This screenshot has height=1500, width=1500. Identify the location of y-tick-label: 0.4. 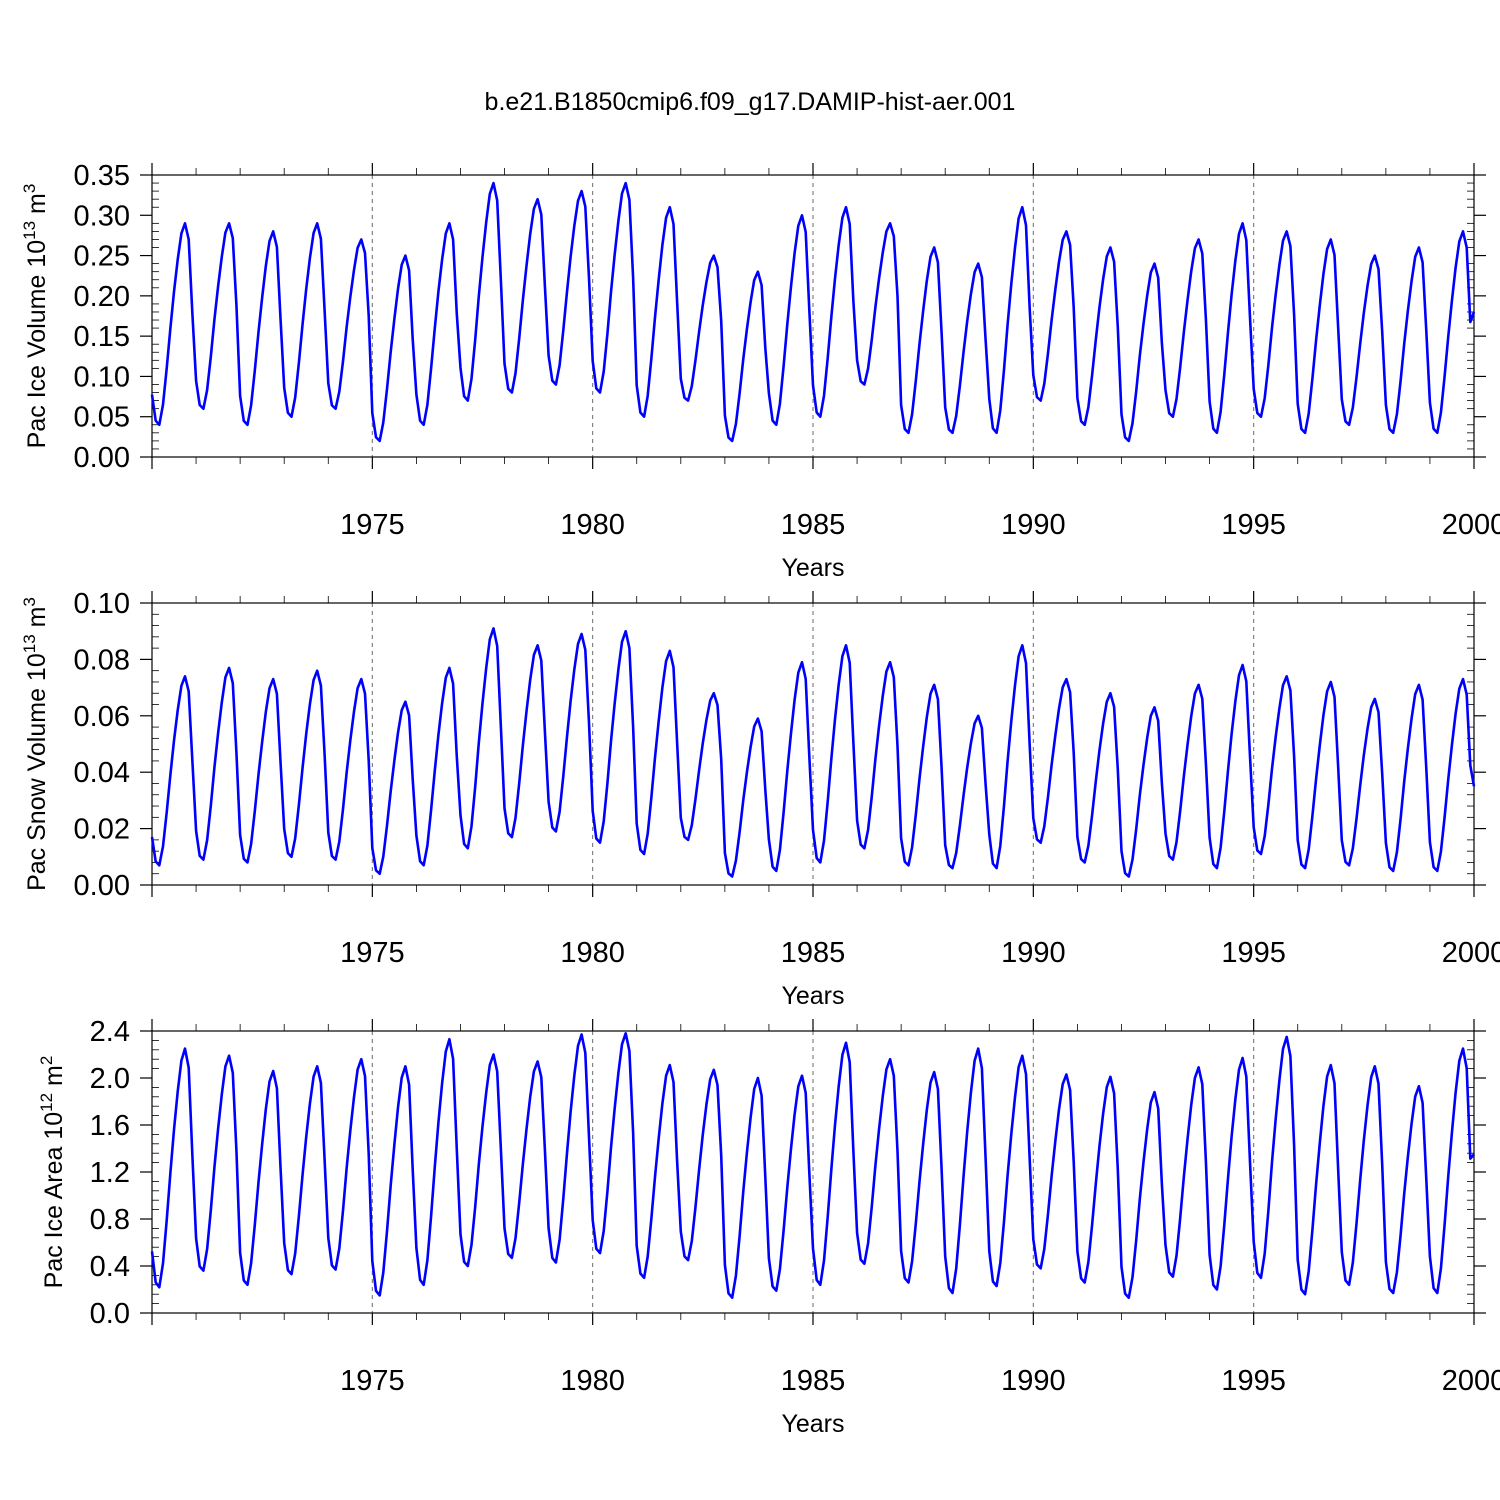
(110, 1267).